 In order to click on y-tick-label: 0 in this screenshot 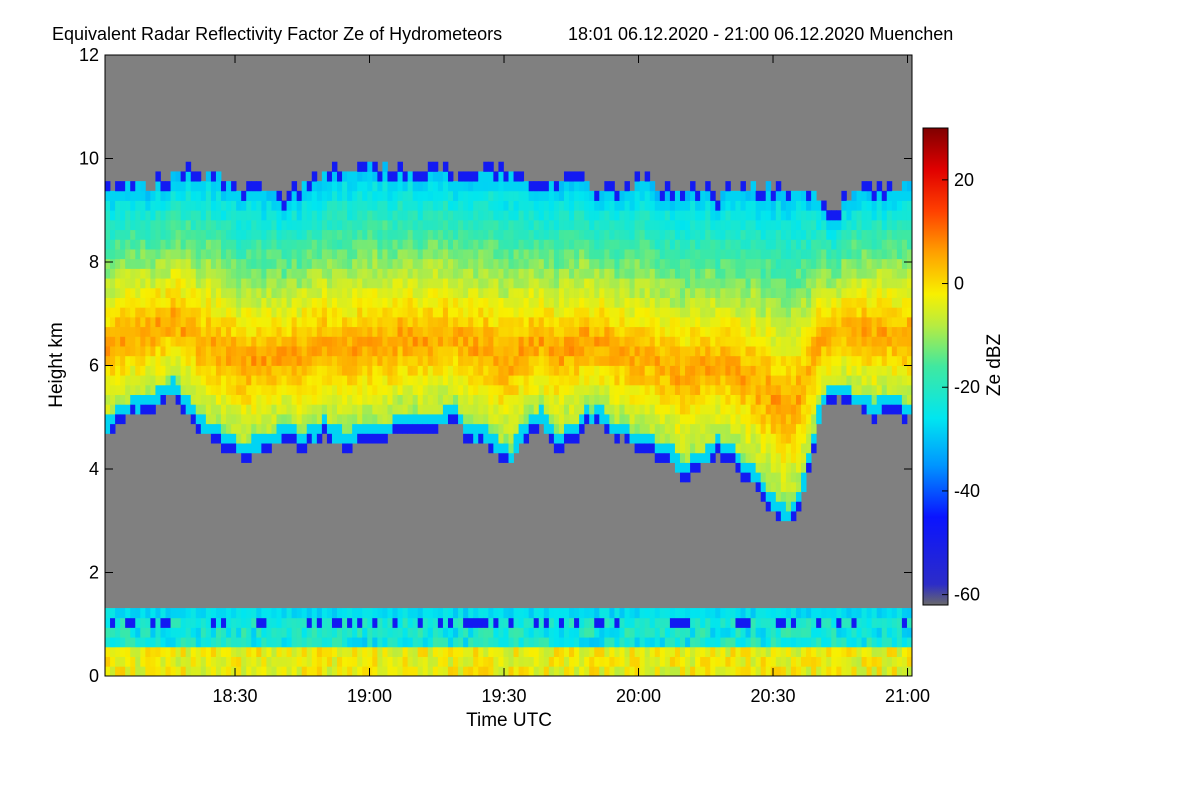, I will do `click(94, 676)`.